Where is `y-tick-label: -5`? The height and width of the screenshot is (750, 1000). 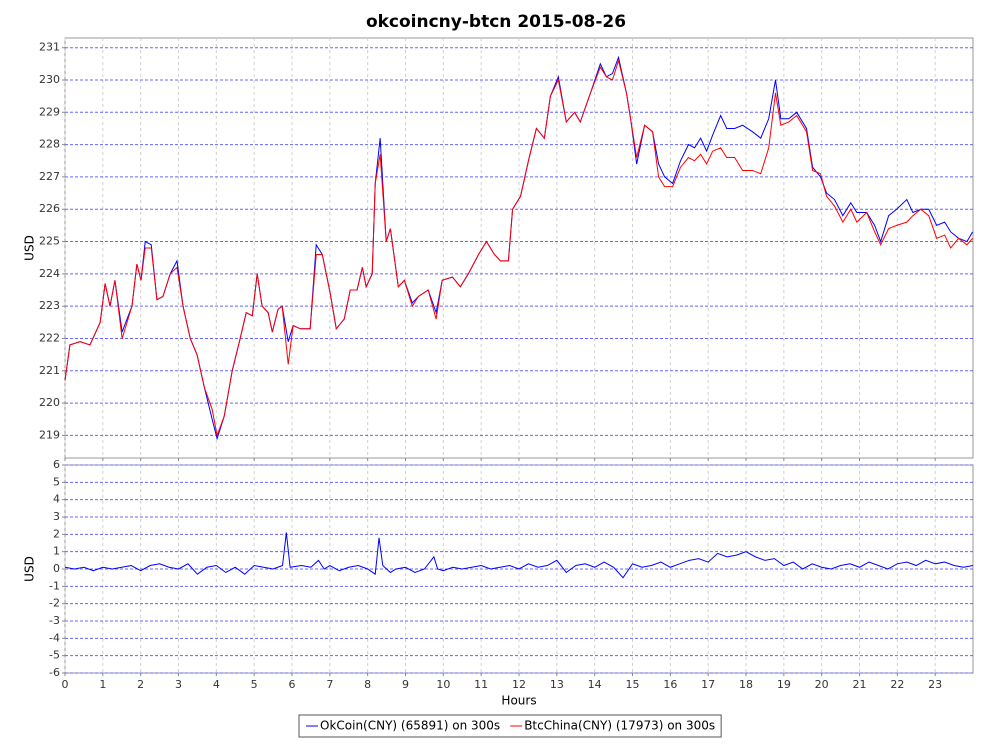
y-tick-label: -5 is located at coordinates (54, 655).